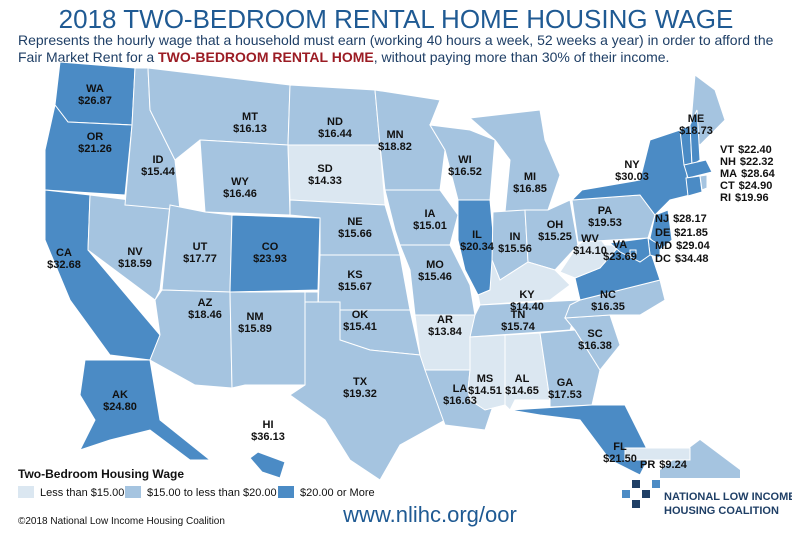 This screenshot has height=537, width=792. Describe the element at coordinates (445, 332) in the screenshot. I see `state-value: $13.84` at that location.